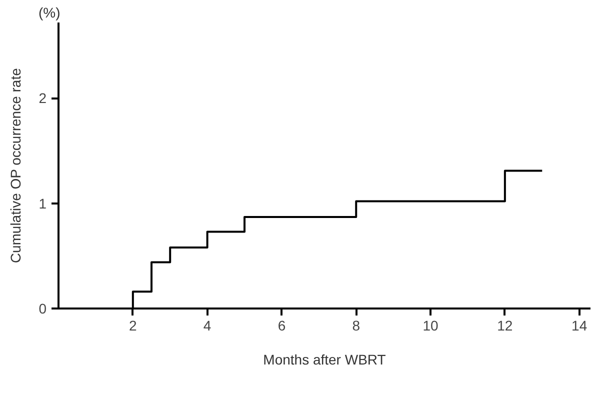 The height and width of the screenshot is (405, 598). What do you see at coordinates (282, 326) in the screenshot?
I see `x-tick-label: 6` at bounding box center [282, 326].